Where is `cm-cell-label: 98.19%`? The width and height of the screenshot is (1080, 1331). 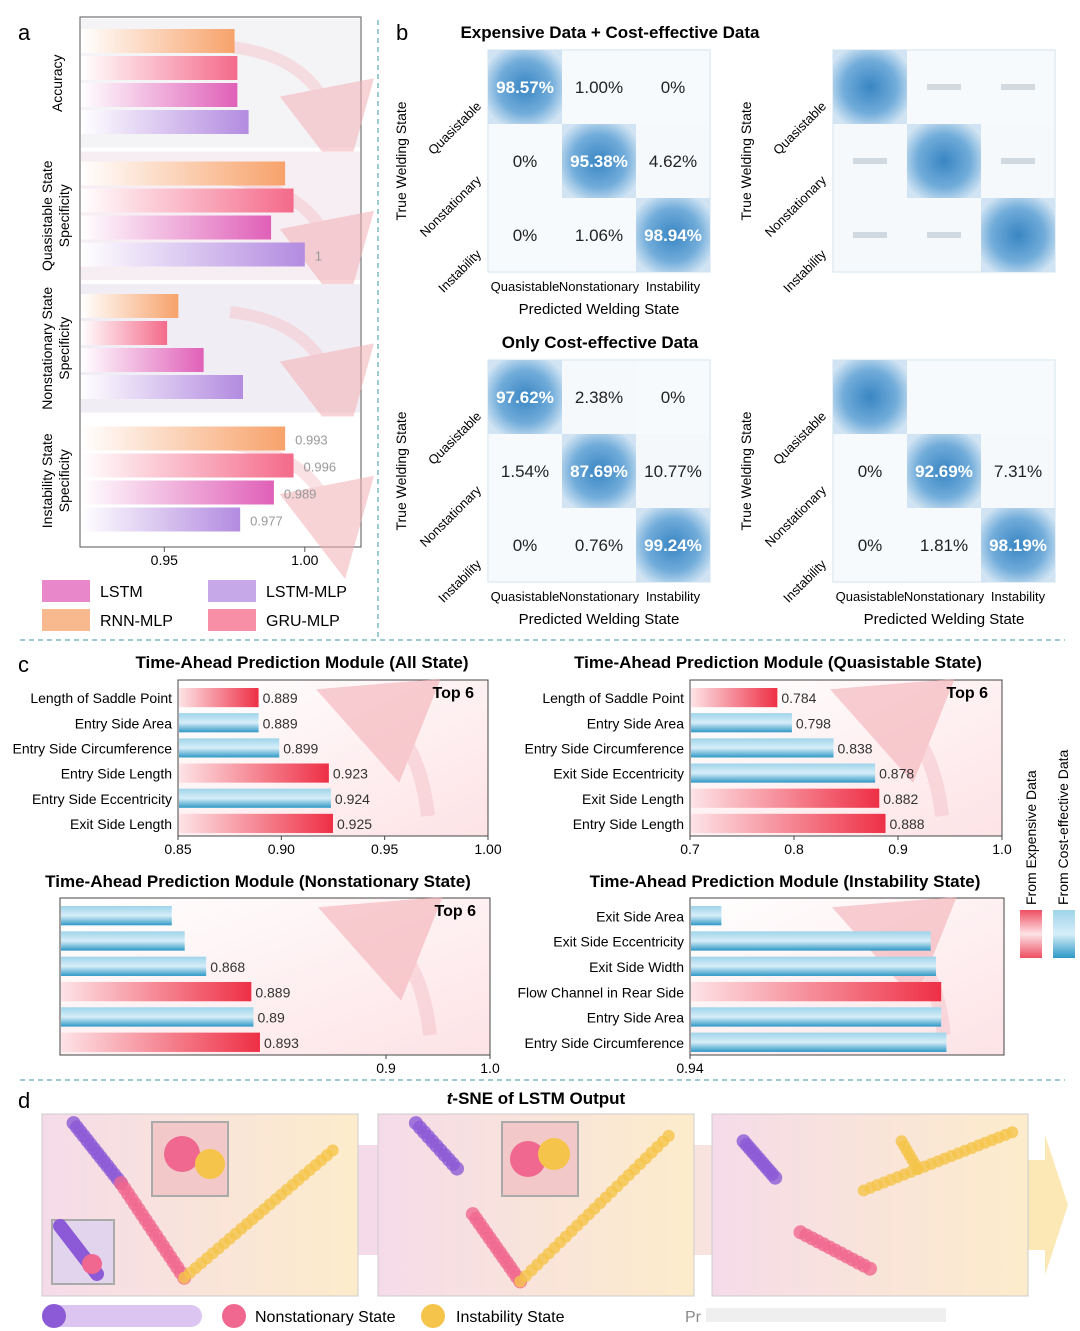
cm-cell-label: 98.19% is located at coordinates (1018, 545).